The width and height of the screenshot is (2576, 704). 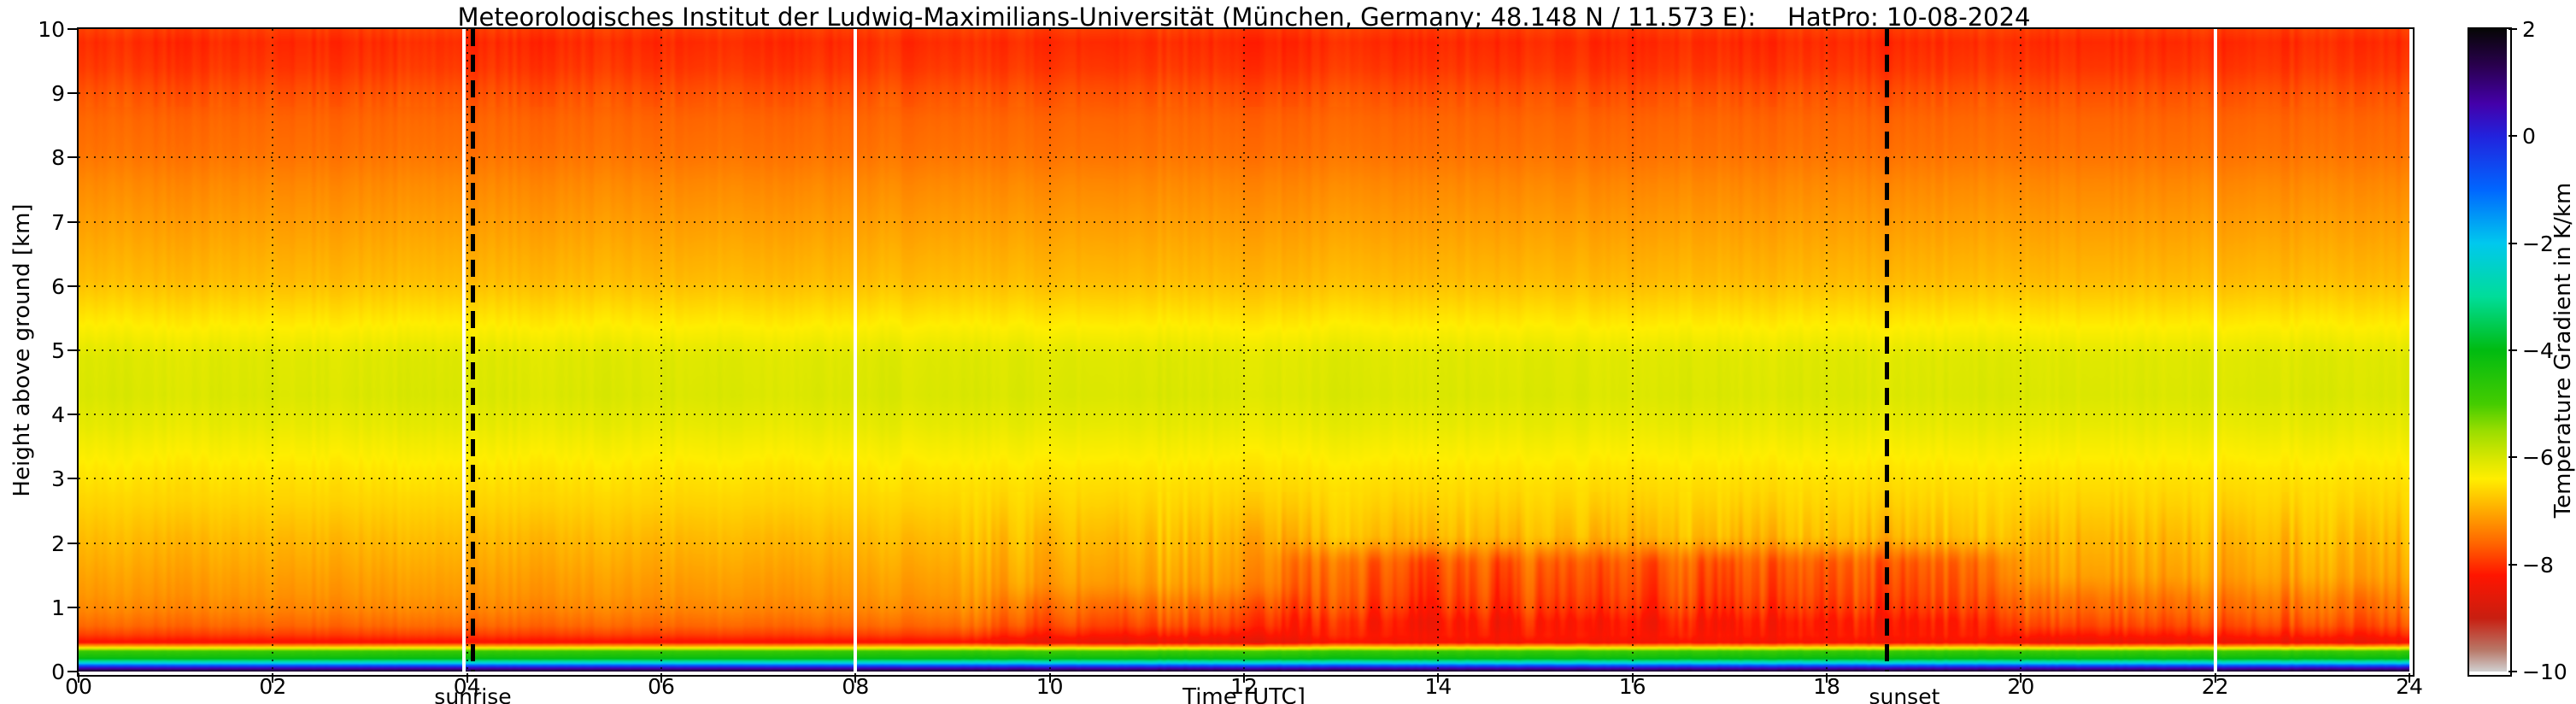 What do you see at coordinates (58, 286) in the screenshot?
I see `y-axis-tick-label: 6` at bounding box center [58, 286].